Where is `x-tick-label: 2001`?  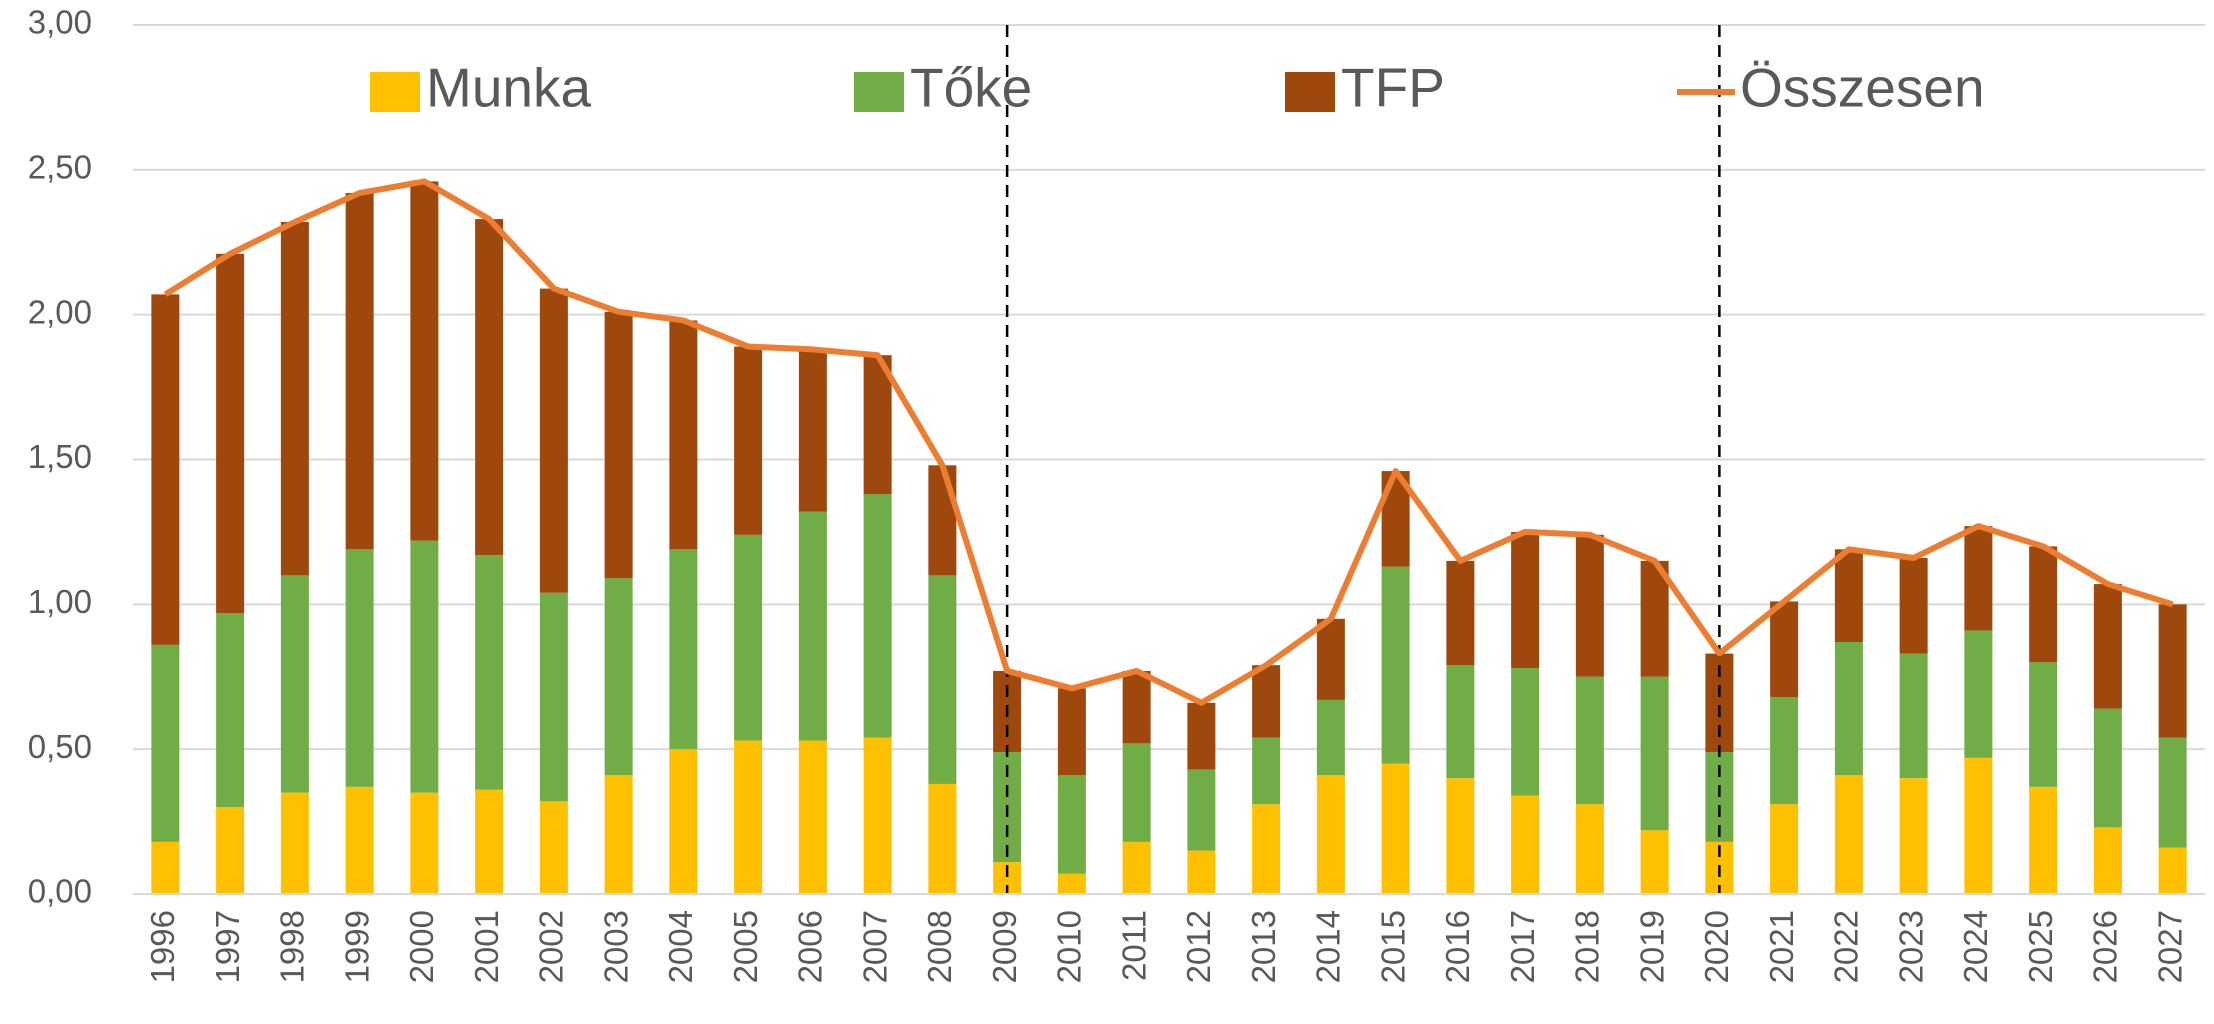 x-tick-label: 2001 is located at coordinates (486, 946).